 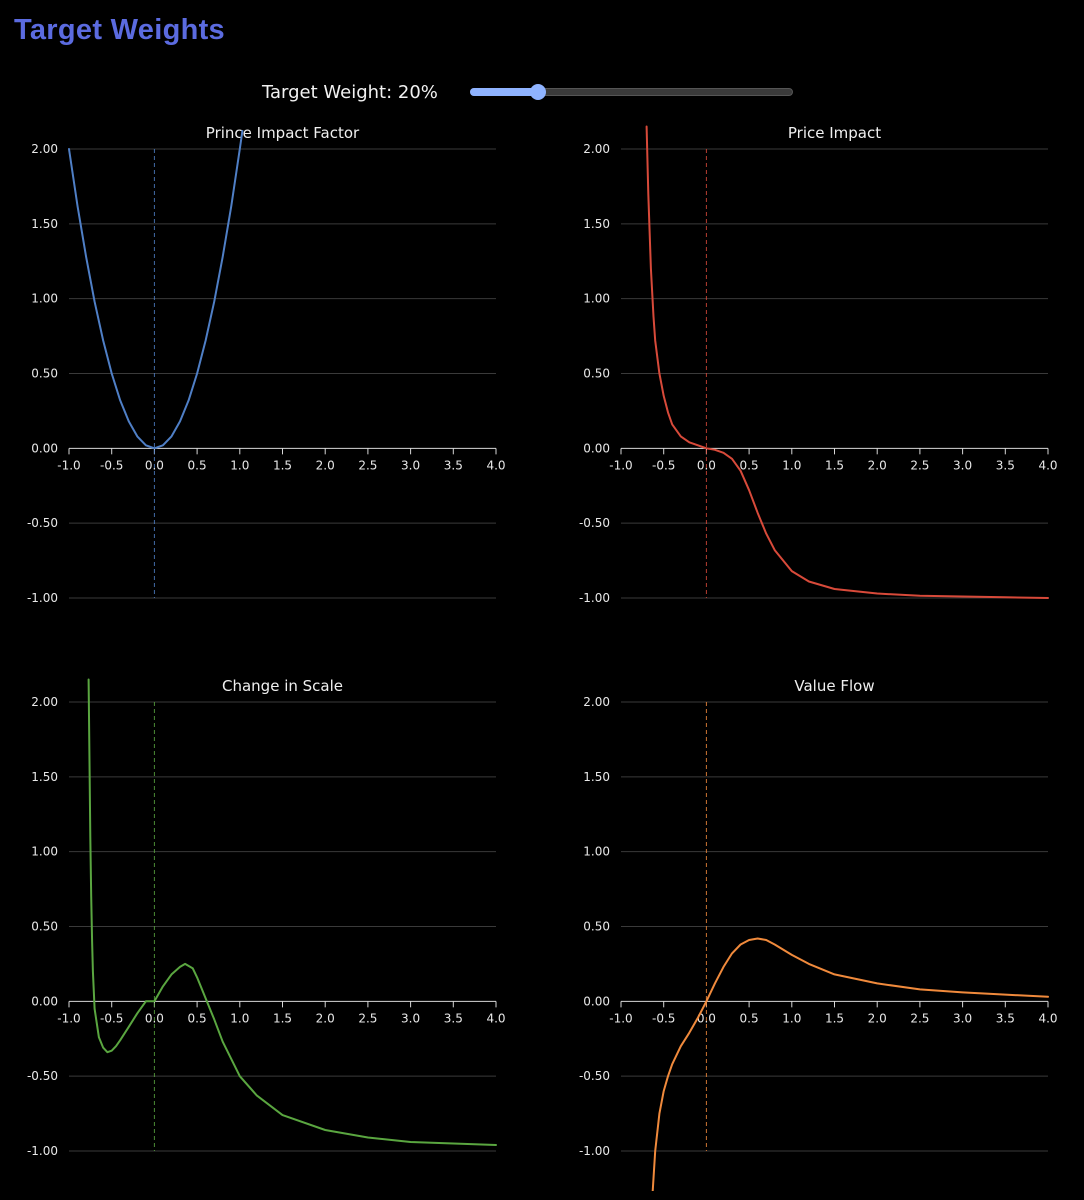 I want to click on chart-title: Prince Impact Factor, so click(x=283, y=133).